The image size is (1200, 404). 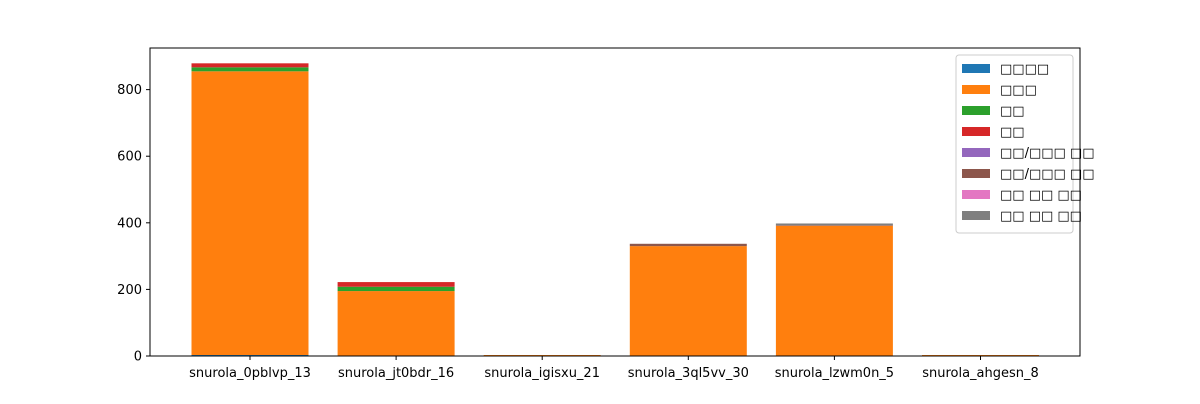 What do you see at coordinates (688, 373) in the screenshot?
I see `x-tick-label: snurola_3ql5vv_30` at bounding box center [688, 373].